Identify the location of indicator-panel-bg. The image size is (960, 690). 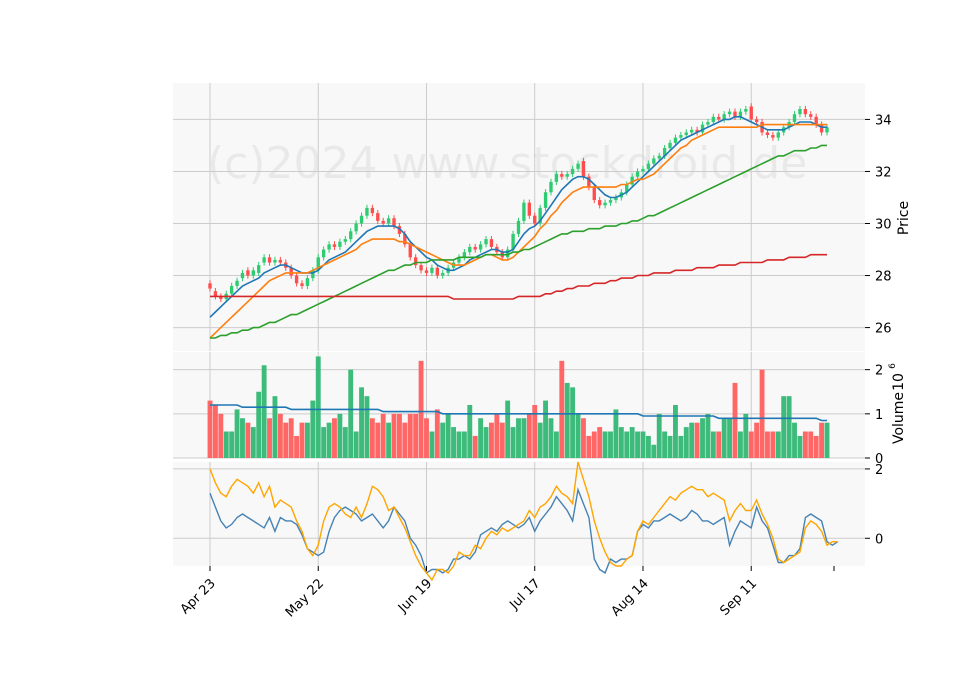
(519, 514).